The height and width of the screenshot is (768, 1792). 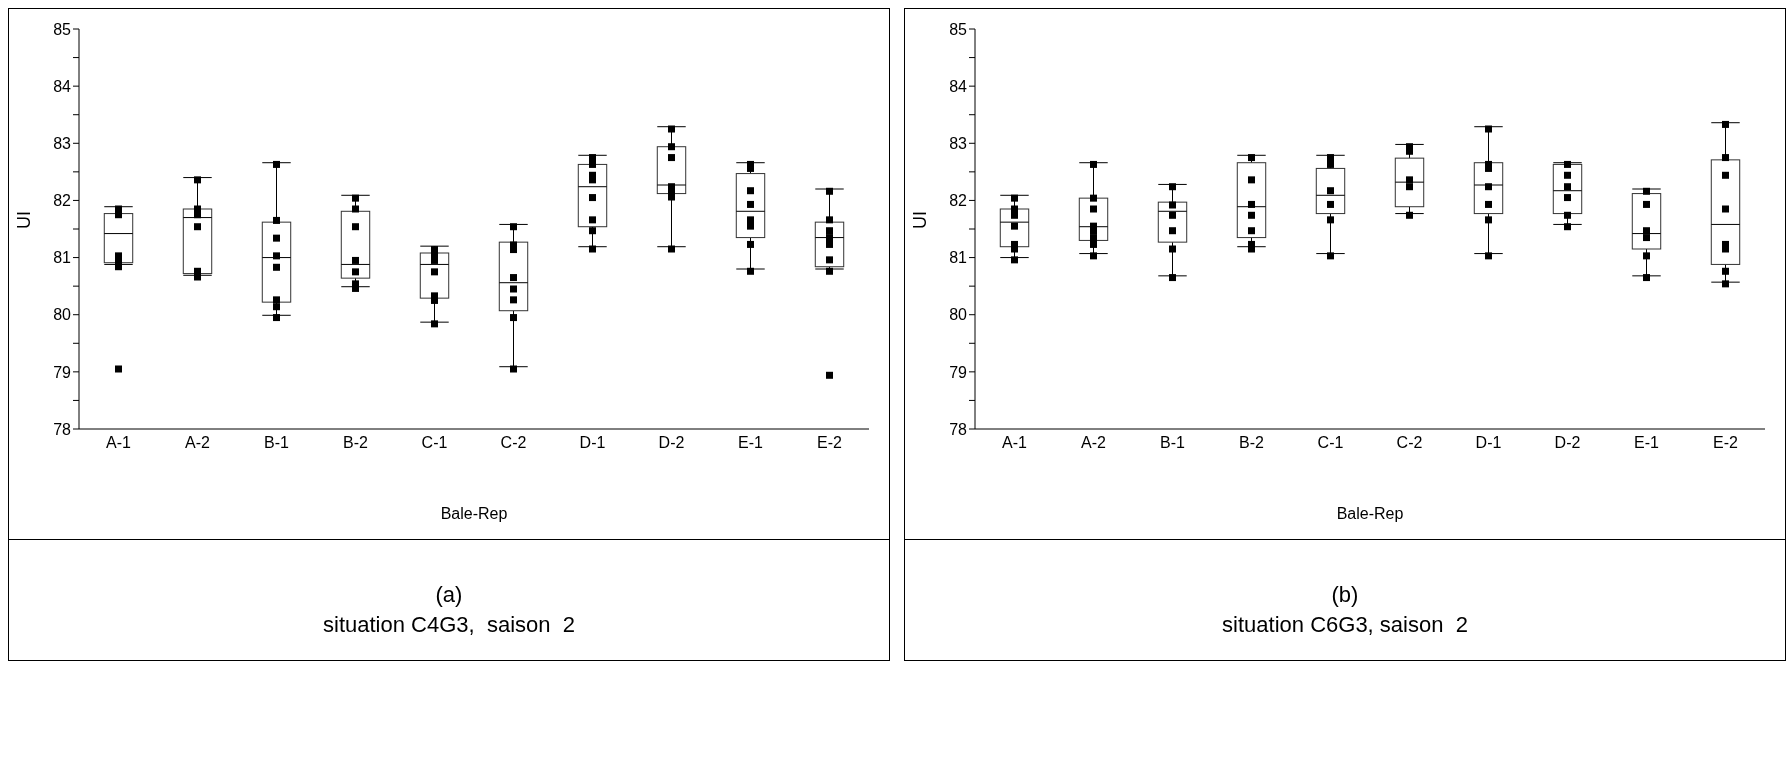 I want to click on text: situation C6G3, saison 2, so click(x=1345, y=625).